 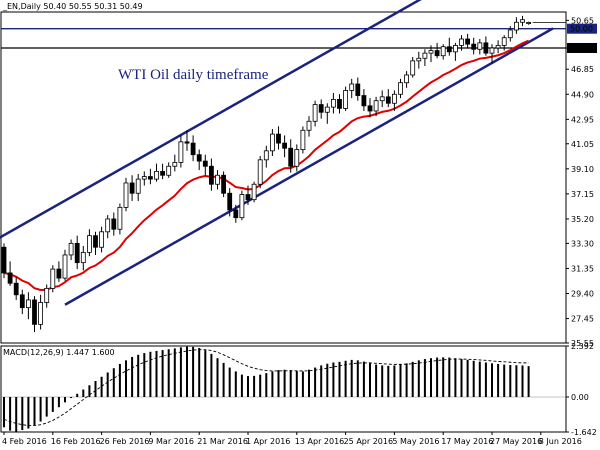 What do you see at coordinates (582, 219) in the screenshot?
I see `y-tick-label: 35.20` at bounding box center [582, 219].